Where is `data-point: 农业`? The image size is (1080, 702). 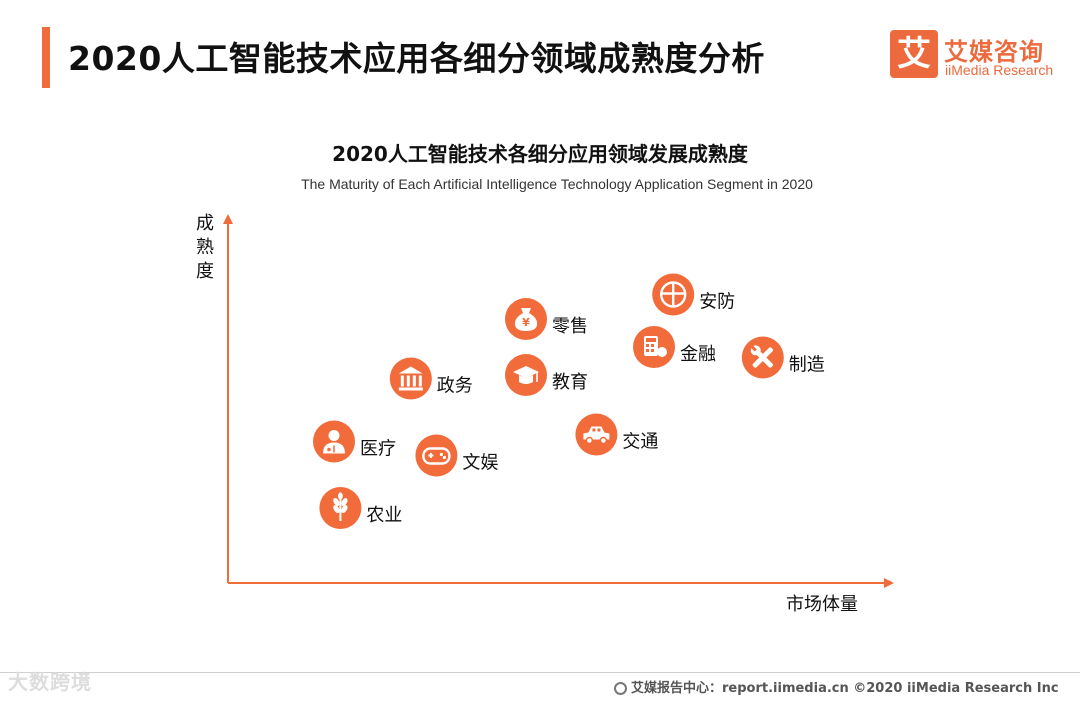 data-point: 农业 is located at coordinates (360, 508).